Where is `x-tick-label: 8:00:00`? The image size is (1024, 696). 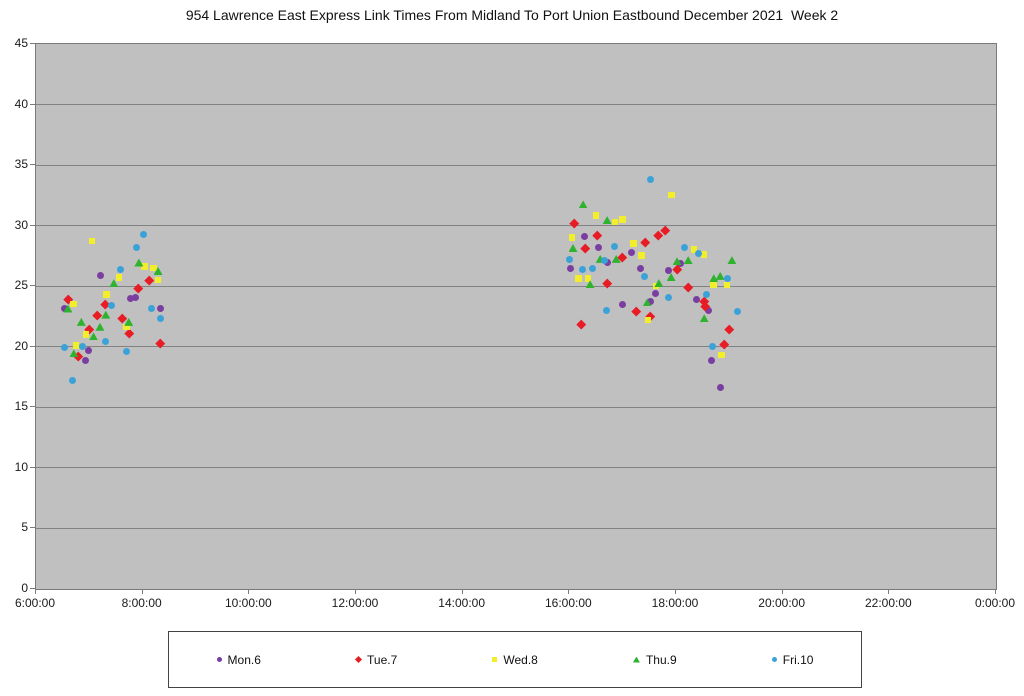 x-tick-label: 8:00:00 is located at coordinates (141, 603).